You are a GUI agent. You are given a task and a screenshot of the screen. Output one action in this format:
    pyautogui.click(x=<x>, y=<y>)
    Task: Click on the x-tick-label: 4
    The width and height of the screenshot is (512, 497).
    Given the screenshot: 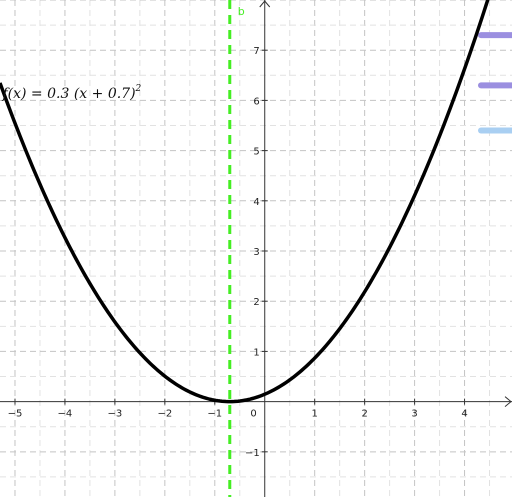 What is the action you would take?
    pyautogui.click(x=464, y=414)
    